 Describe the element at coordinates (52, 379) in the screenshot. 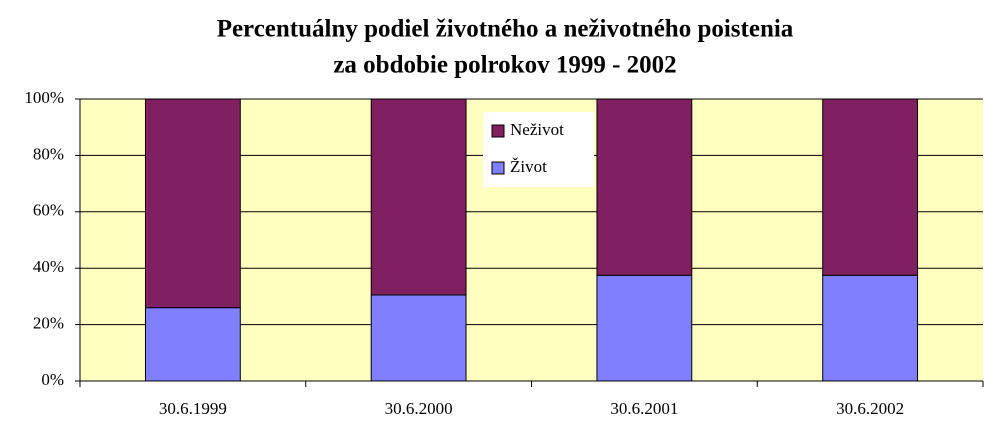

I see `y-tick-label: 0%` at that location.